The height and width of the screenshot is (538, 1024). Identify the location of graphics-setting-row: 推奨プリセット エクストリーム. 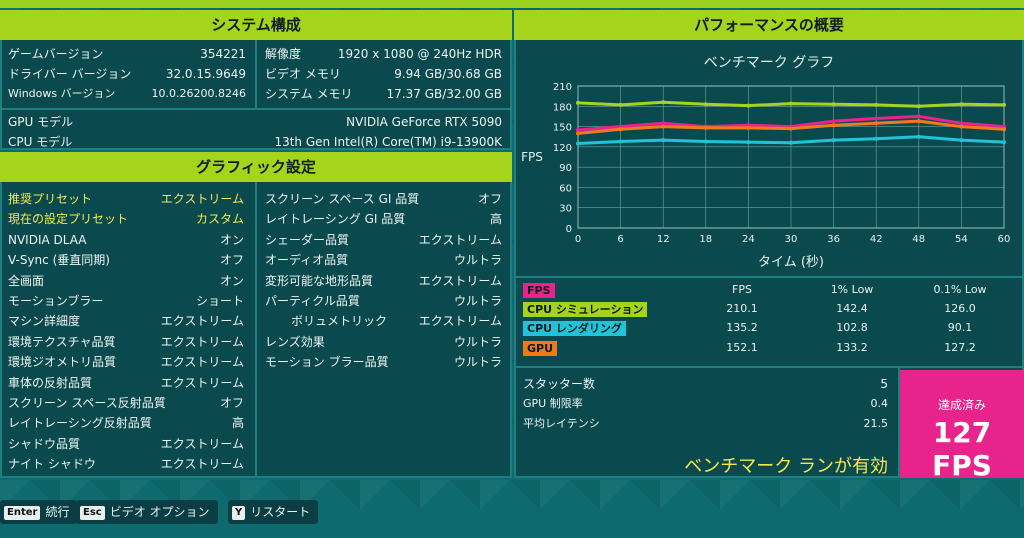
(126, 199).